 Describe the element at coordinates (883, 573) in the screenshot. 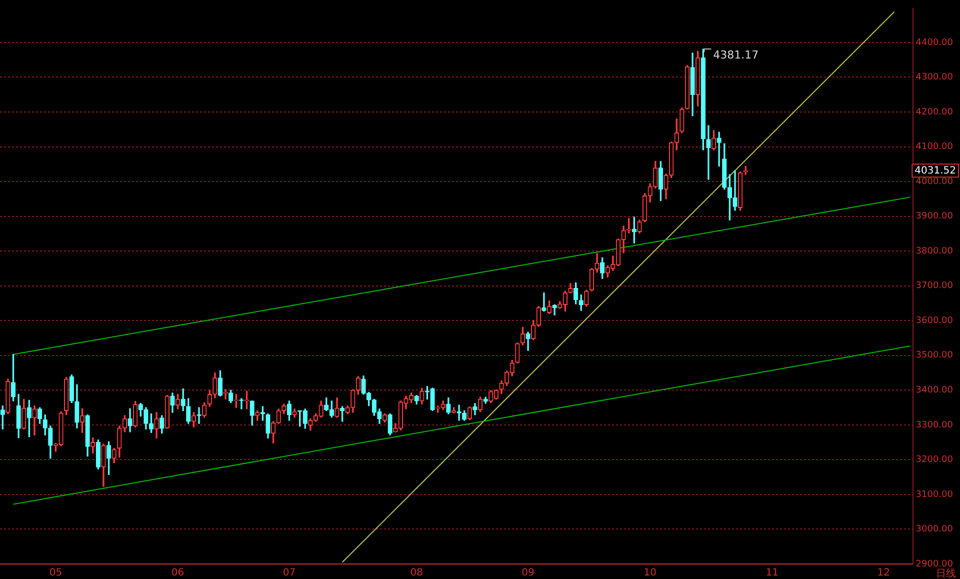

I see `x-tick-label: 12` at that location.